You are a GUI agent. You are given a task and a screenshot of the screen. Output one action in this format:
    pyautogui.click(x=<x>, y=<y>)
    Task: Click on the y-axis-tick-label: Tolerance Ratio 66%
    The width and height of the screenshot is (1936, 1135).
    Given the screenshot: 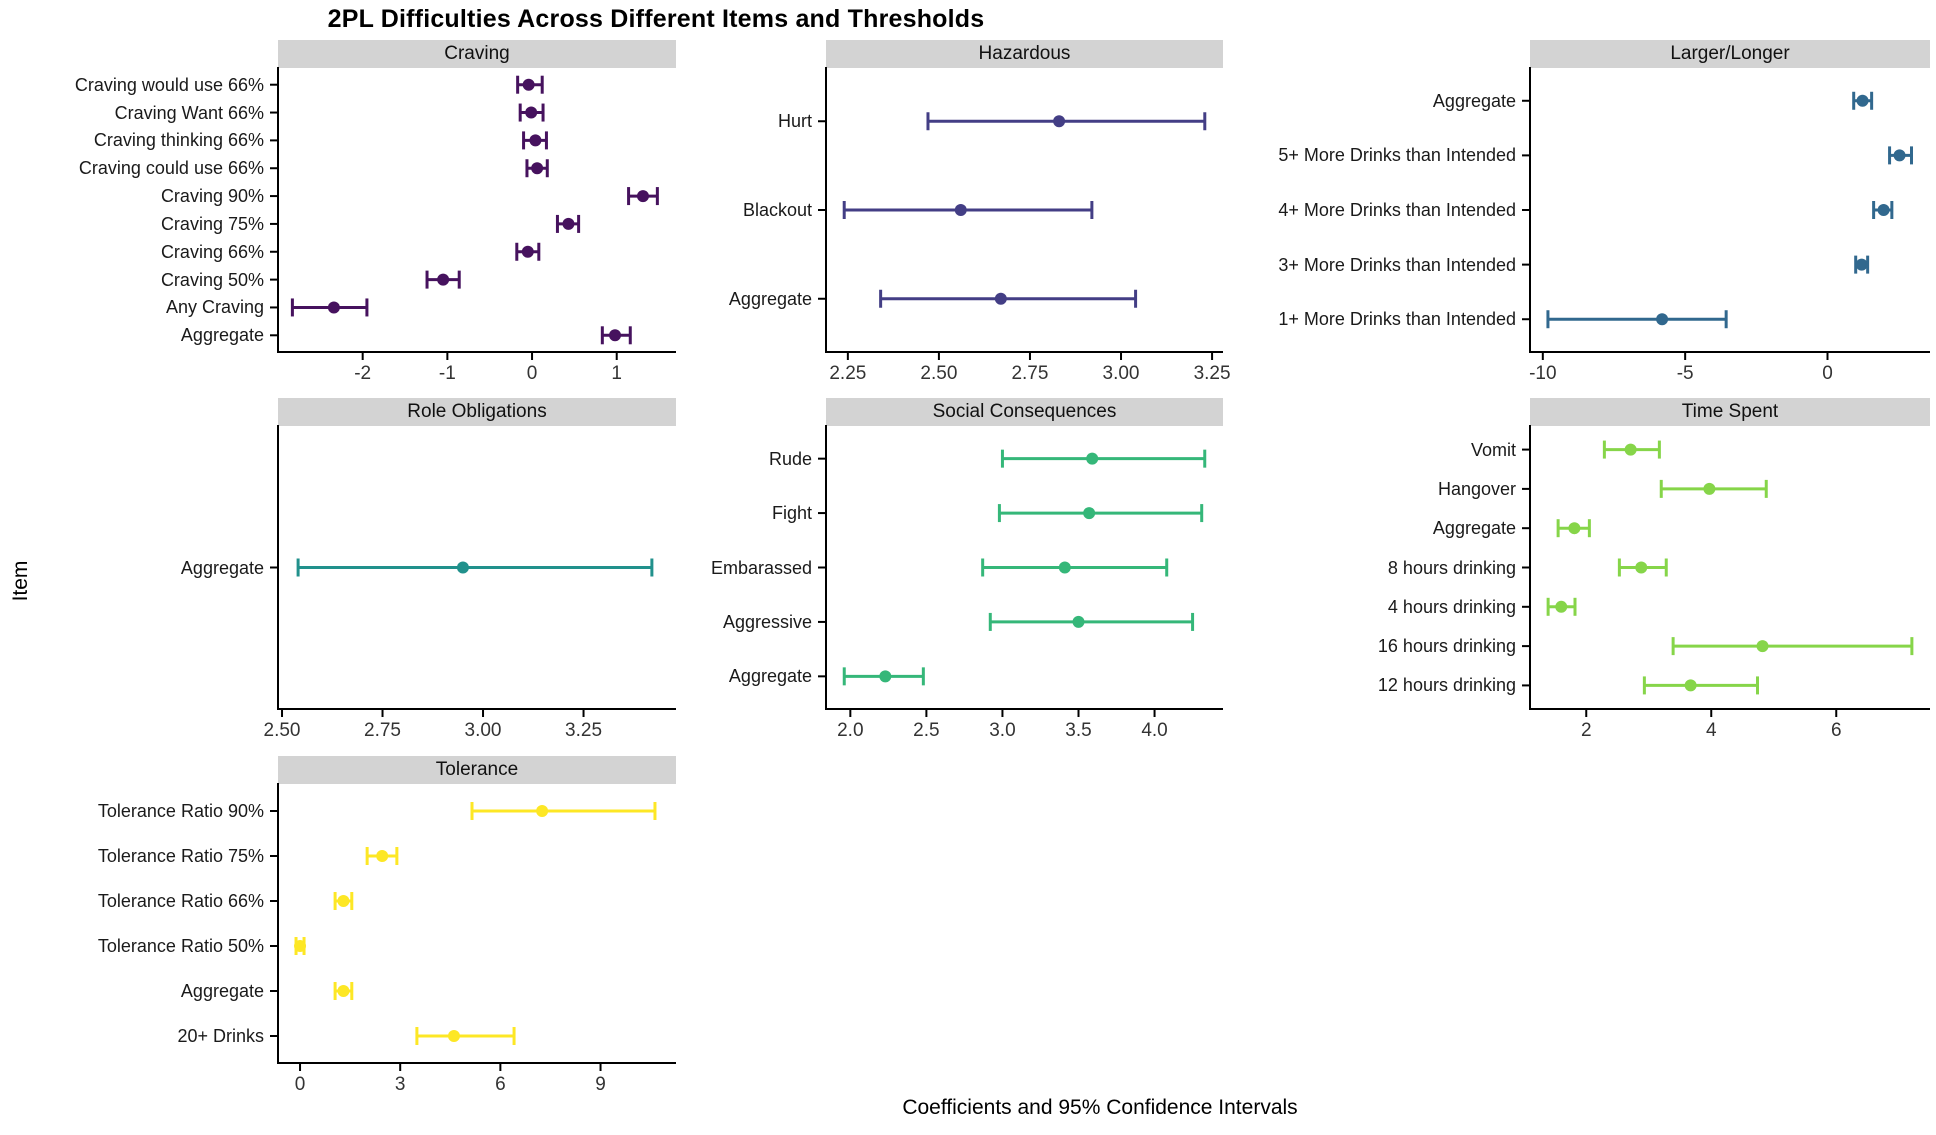 What is the action you would take?
    pyautogui.click(x=180, y=901)
    